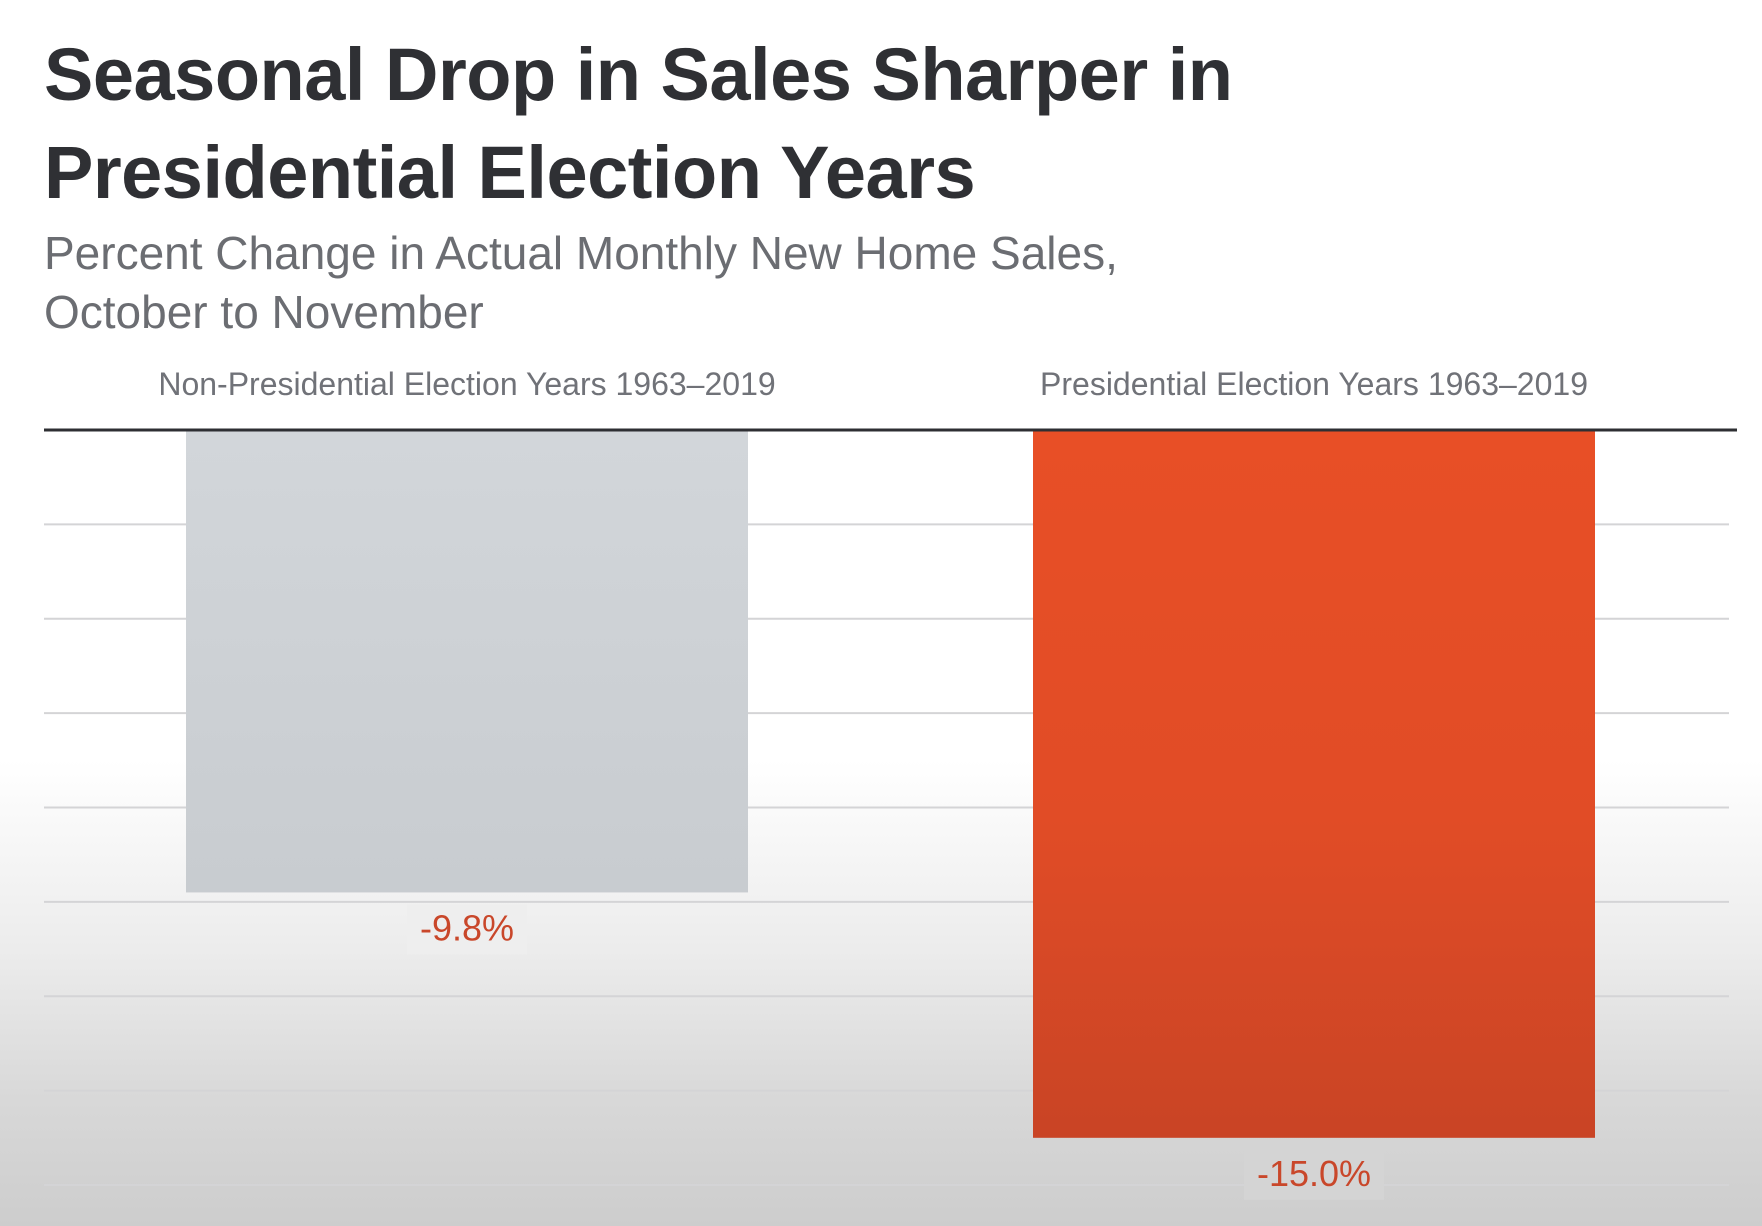  Describe the element at coordinates (1314, 384) in the screenshot. I see `category-label-presidential: Presidential Election Years 1963–2019` at that location.